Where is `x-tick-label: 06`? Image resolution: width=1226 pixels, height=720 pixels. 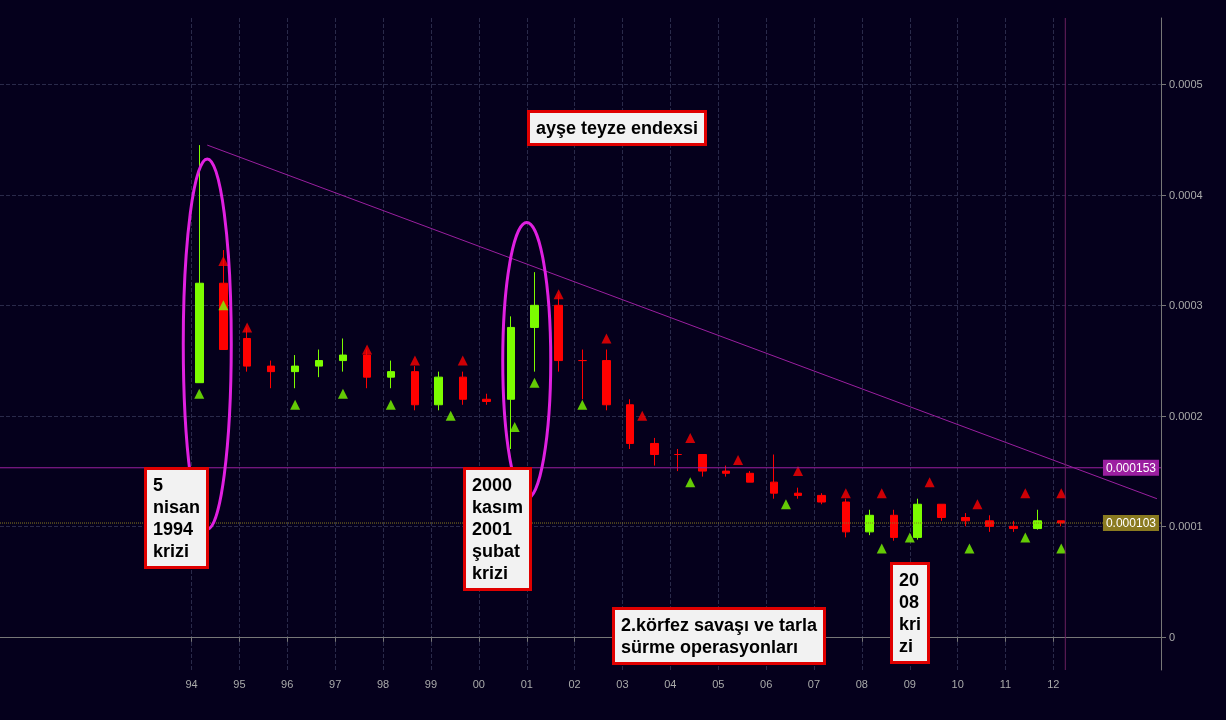 x-tick-label: 06 is located at coordinates (766, 683).